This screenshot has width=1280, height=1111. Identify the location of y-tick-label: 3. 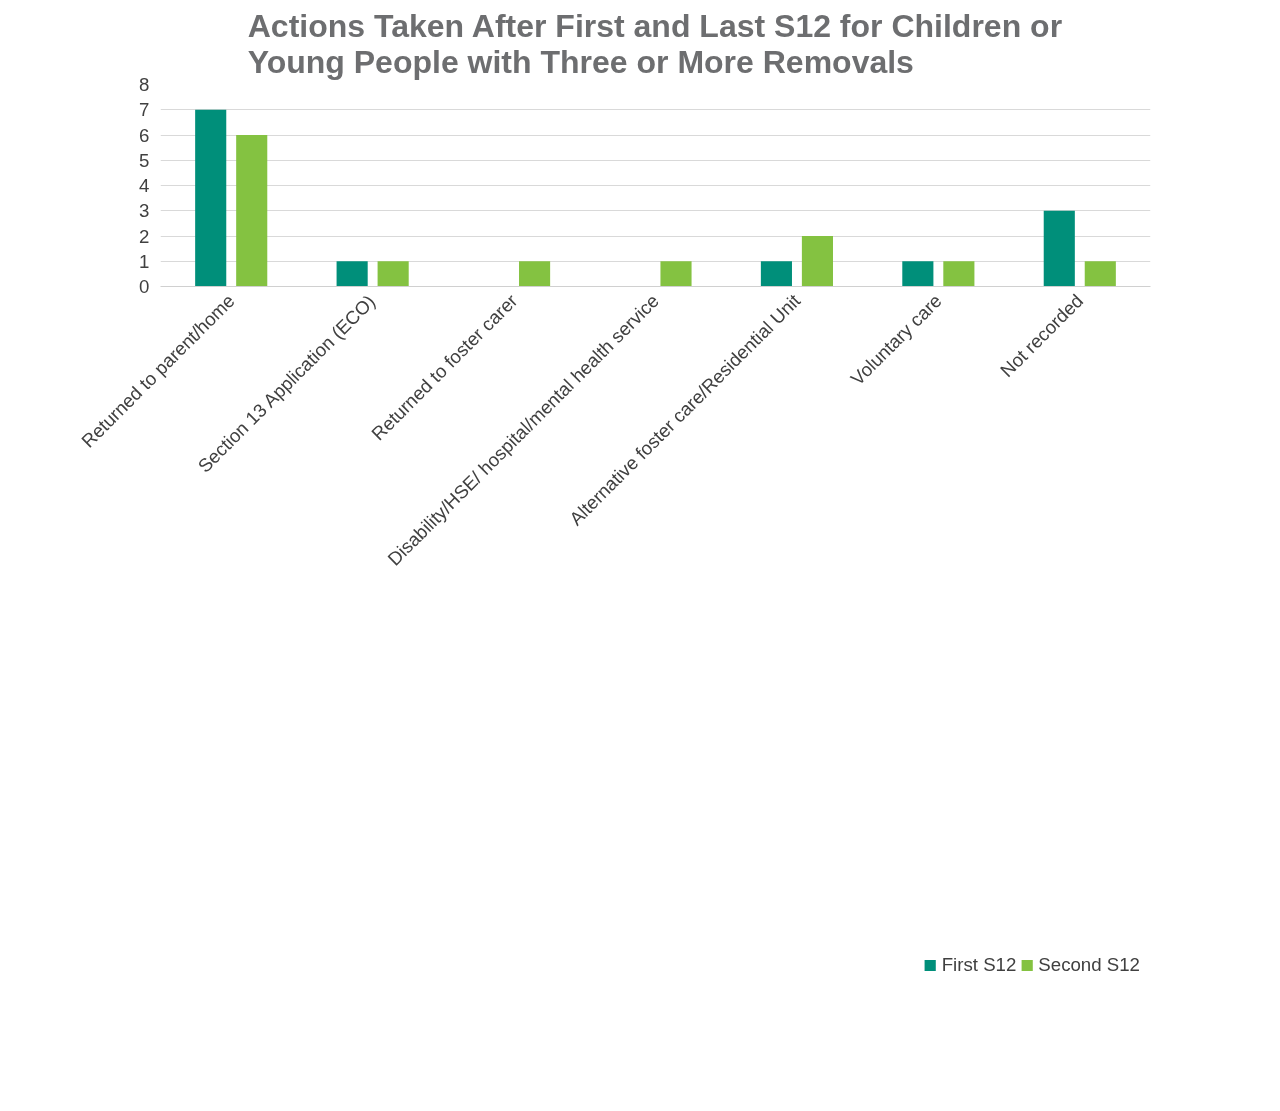
(144, 211).